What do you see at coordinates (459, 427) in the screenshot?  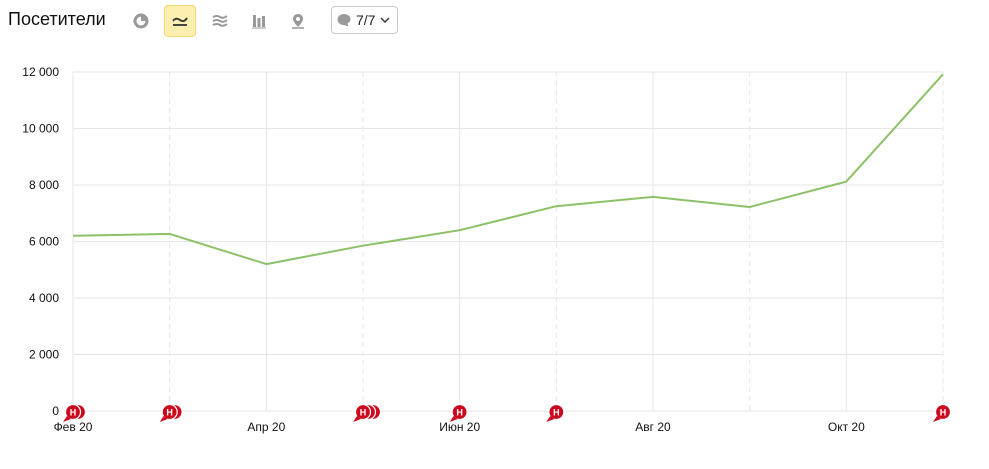 I see `x-tick-label: Июн 20` at bounding box center [459, 427].